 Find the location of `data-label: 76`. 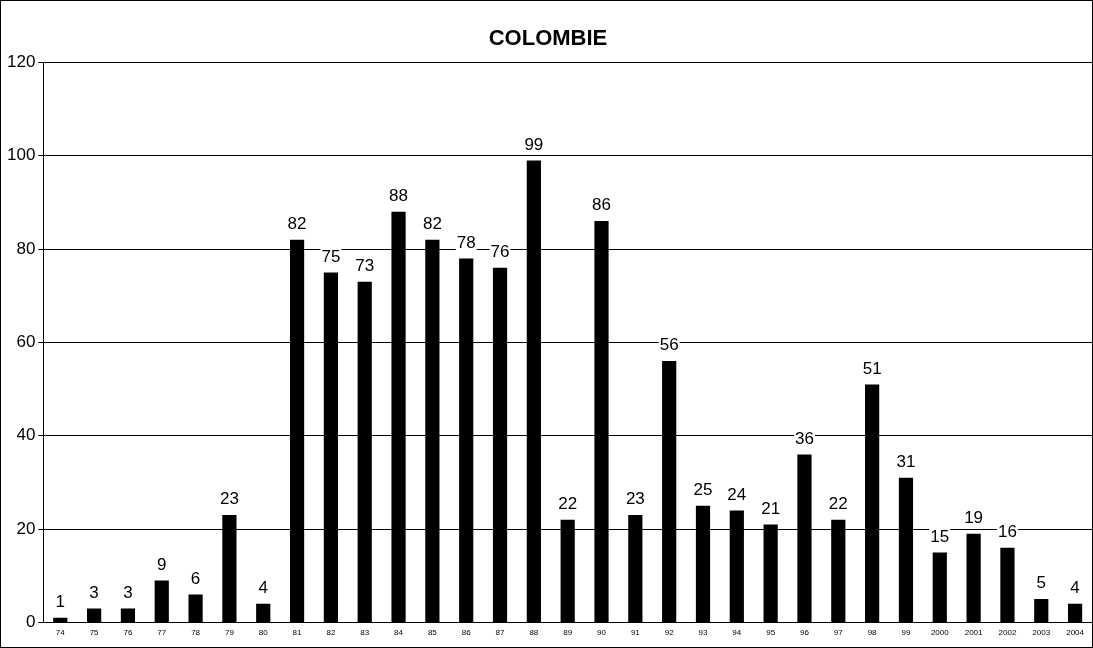

data-label: 76 is located at coordinates (500, 251).